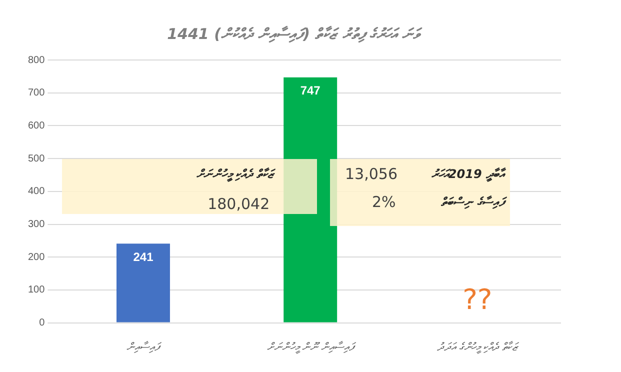 The width and height of the screenshot is (621, 372). Describe the element at coordinates (478, 347) in the screenshot. I see `x-tick-label: ޒަކާތް ދެއްކި މީހުންގެ އަދަދު` at that location.